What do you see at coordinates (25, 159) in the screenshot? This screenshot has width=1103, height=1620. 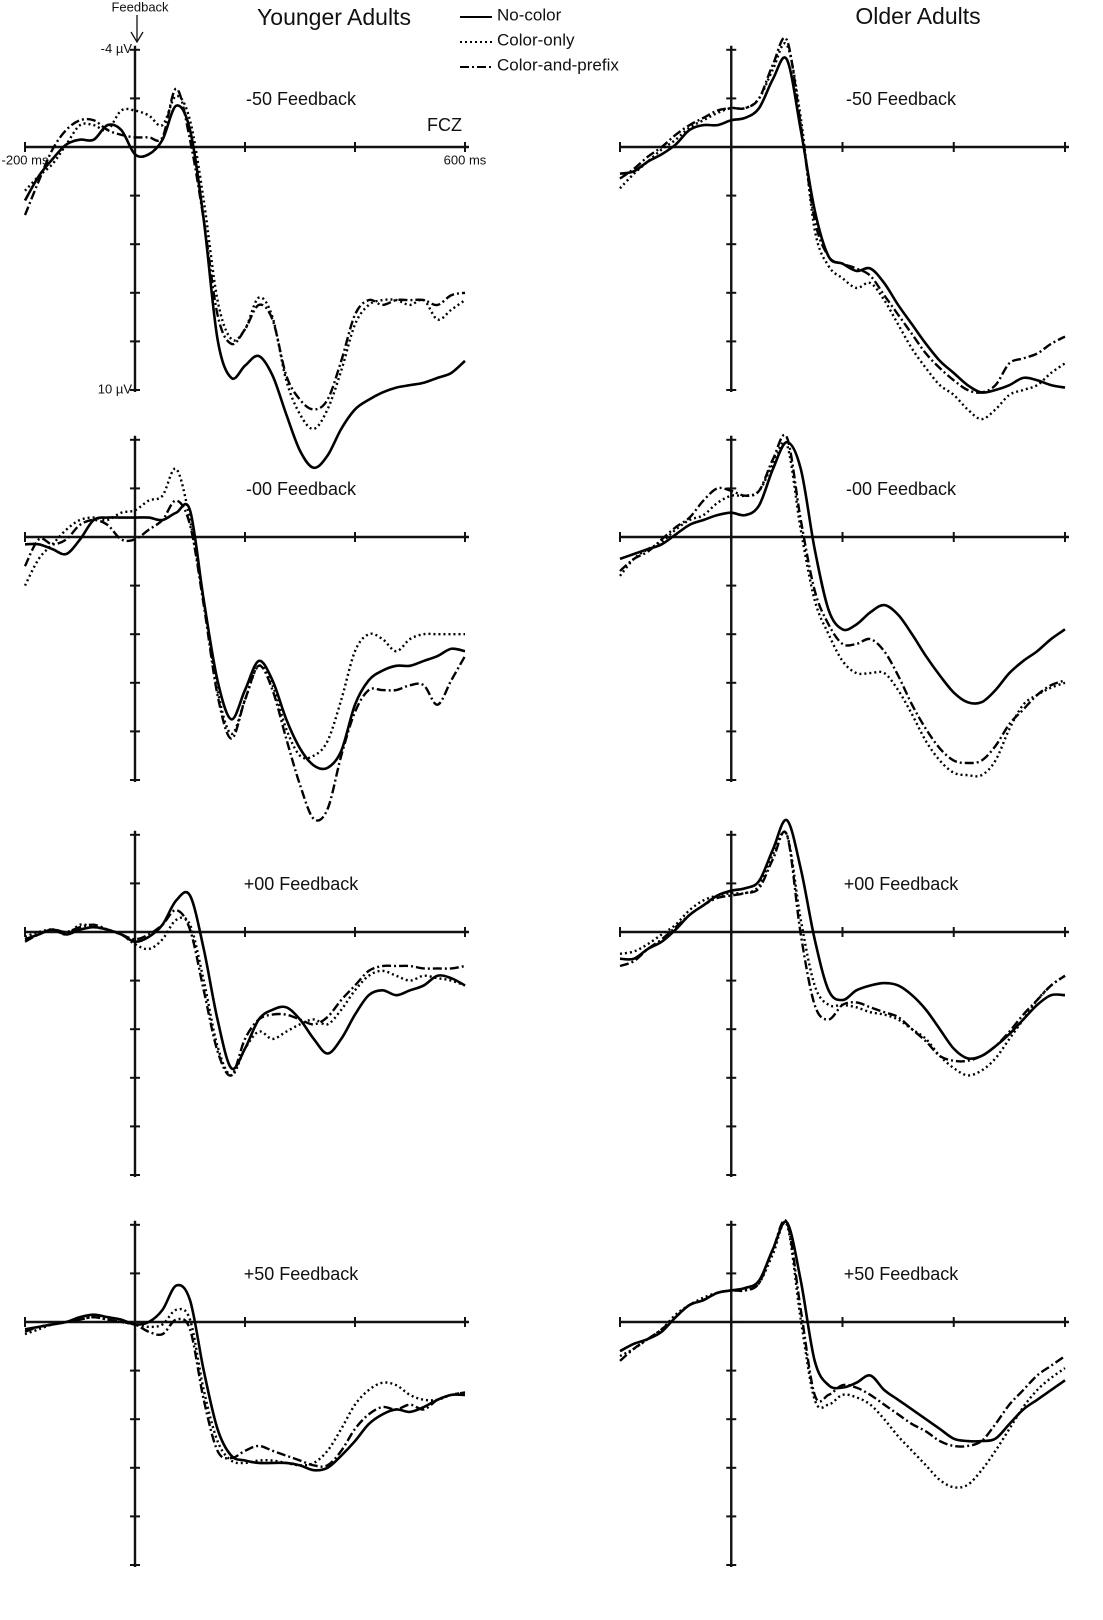 I see `x-tick-label: -200 ms` at bounding box center [25, 159].